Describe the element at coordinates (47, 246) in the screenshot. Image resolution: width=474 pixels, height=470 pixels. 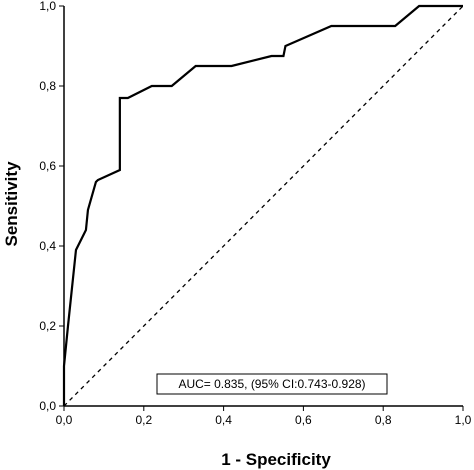
I see `y-tick-label: 0,4` at that location.